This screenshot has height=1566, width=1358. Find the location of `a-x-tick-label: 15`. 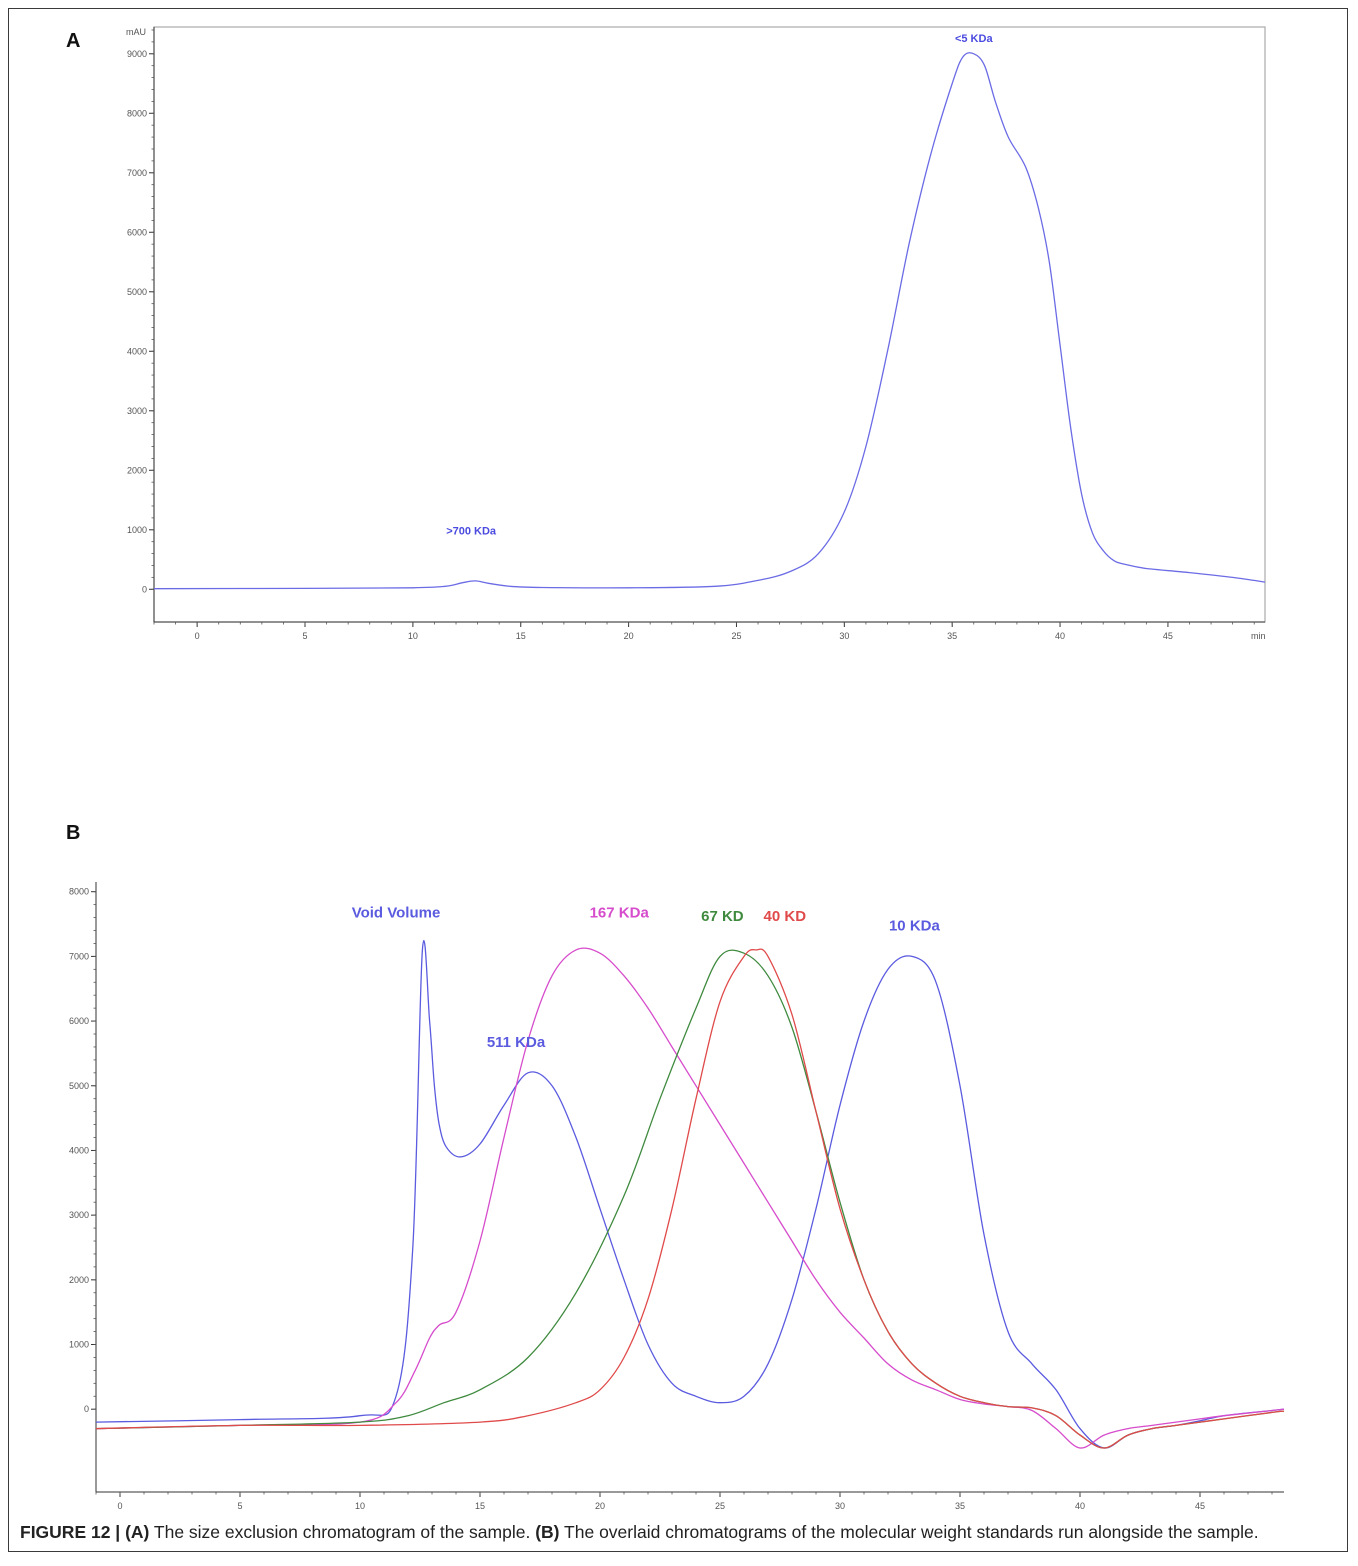

a-x-tick-label: 15 is located at coordinates (521, 636).